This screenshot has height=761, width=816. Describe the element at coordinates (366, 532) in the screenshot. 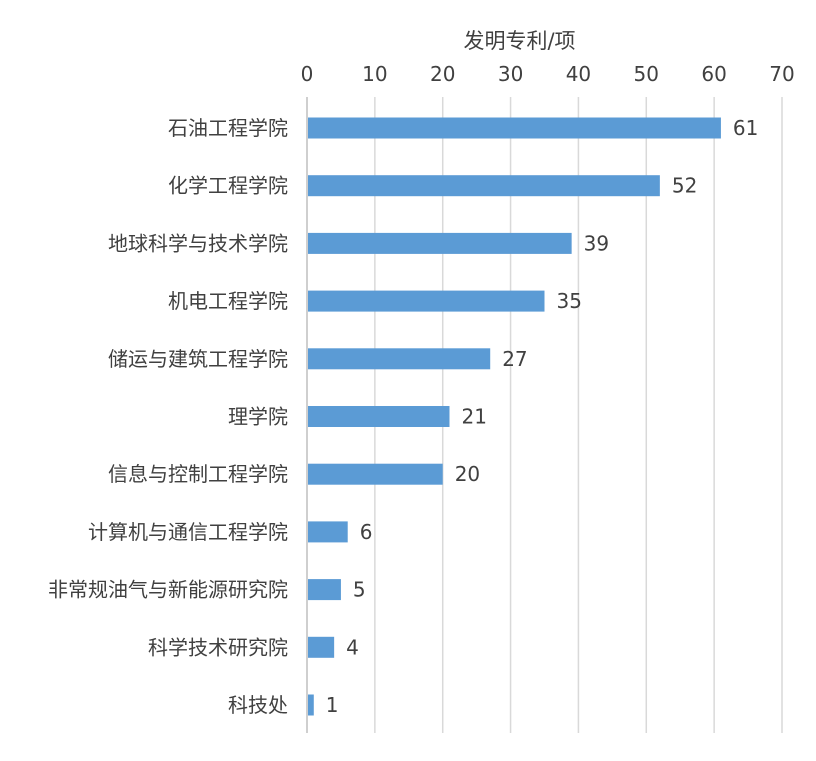

I see `data-label: 6` at that location.